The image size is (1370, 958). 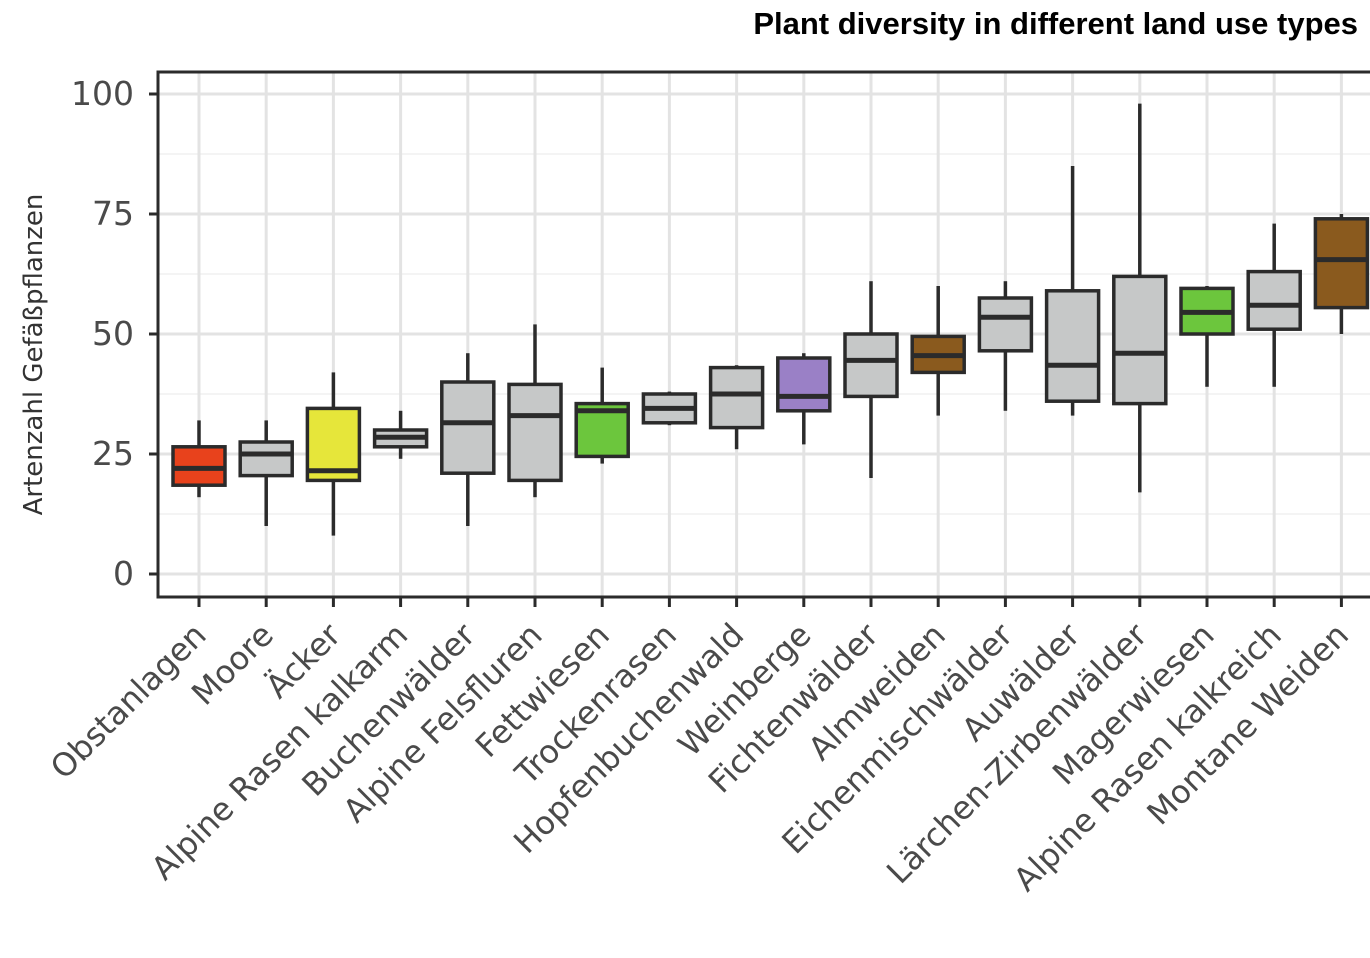 I want to click on box-auwälder, so click(x=1072, y=291).